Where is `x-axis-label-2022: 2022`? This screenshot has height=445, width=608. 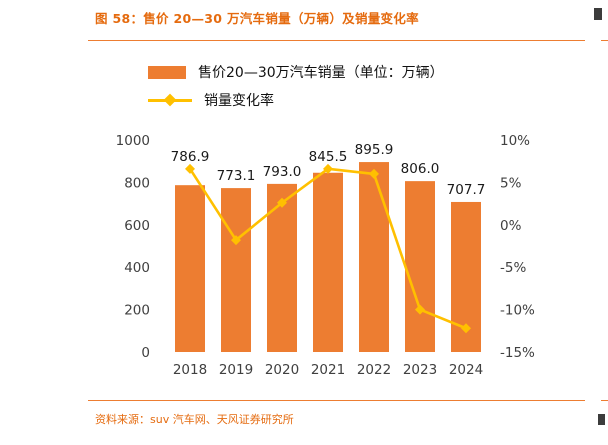 x-axis-label-2022: 2022 is located at coordinates (374, 370).